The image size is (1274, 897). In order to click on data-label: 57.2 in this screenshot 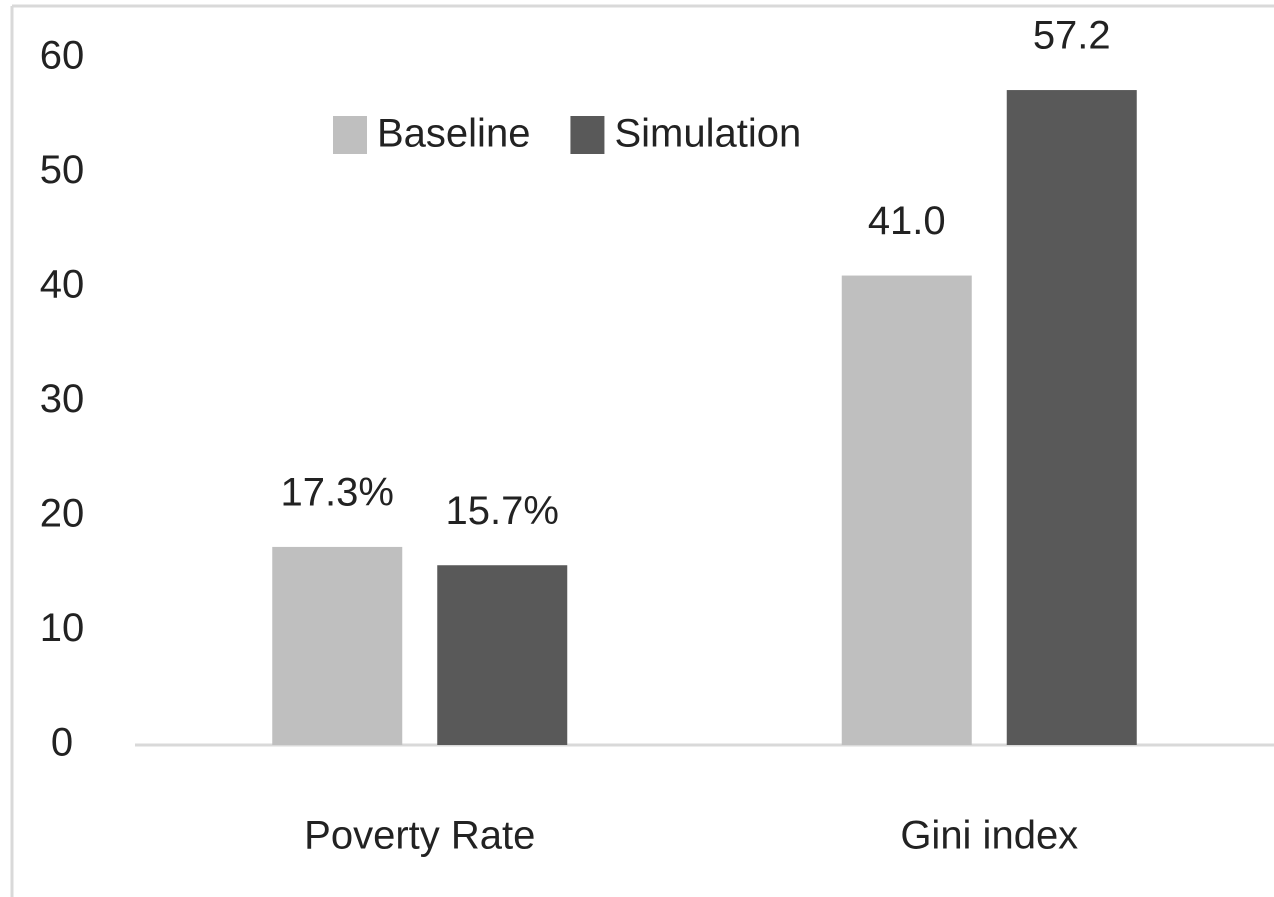, I will do `click(1072, 36)`.